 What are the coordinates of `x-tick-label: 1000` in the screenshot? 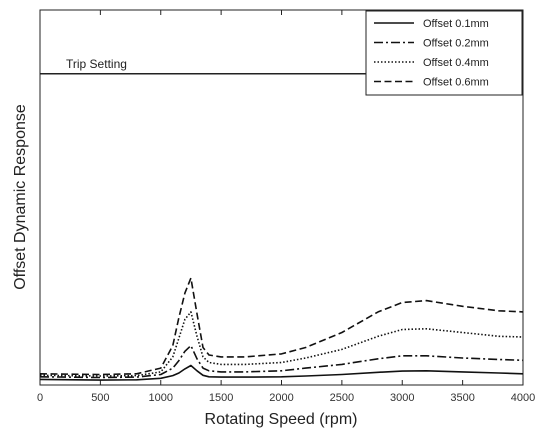 It's located at (161, 398).